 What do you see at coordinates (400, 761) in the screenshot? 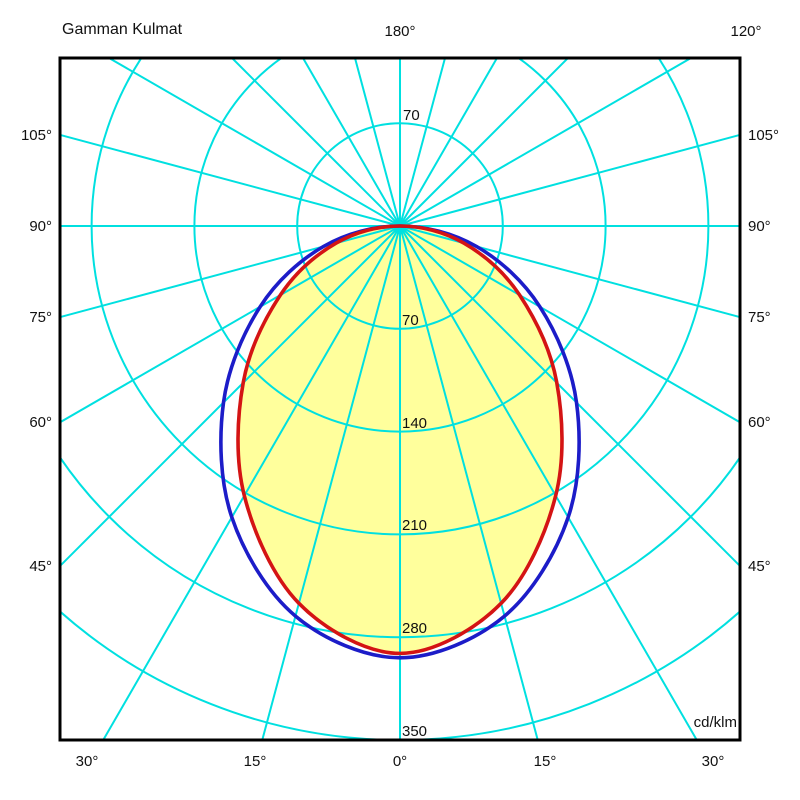
I see `gamma-label-bottom: 0°` at bounding box center [400, 761].